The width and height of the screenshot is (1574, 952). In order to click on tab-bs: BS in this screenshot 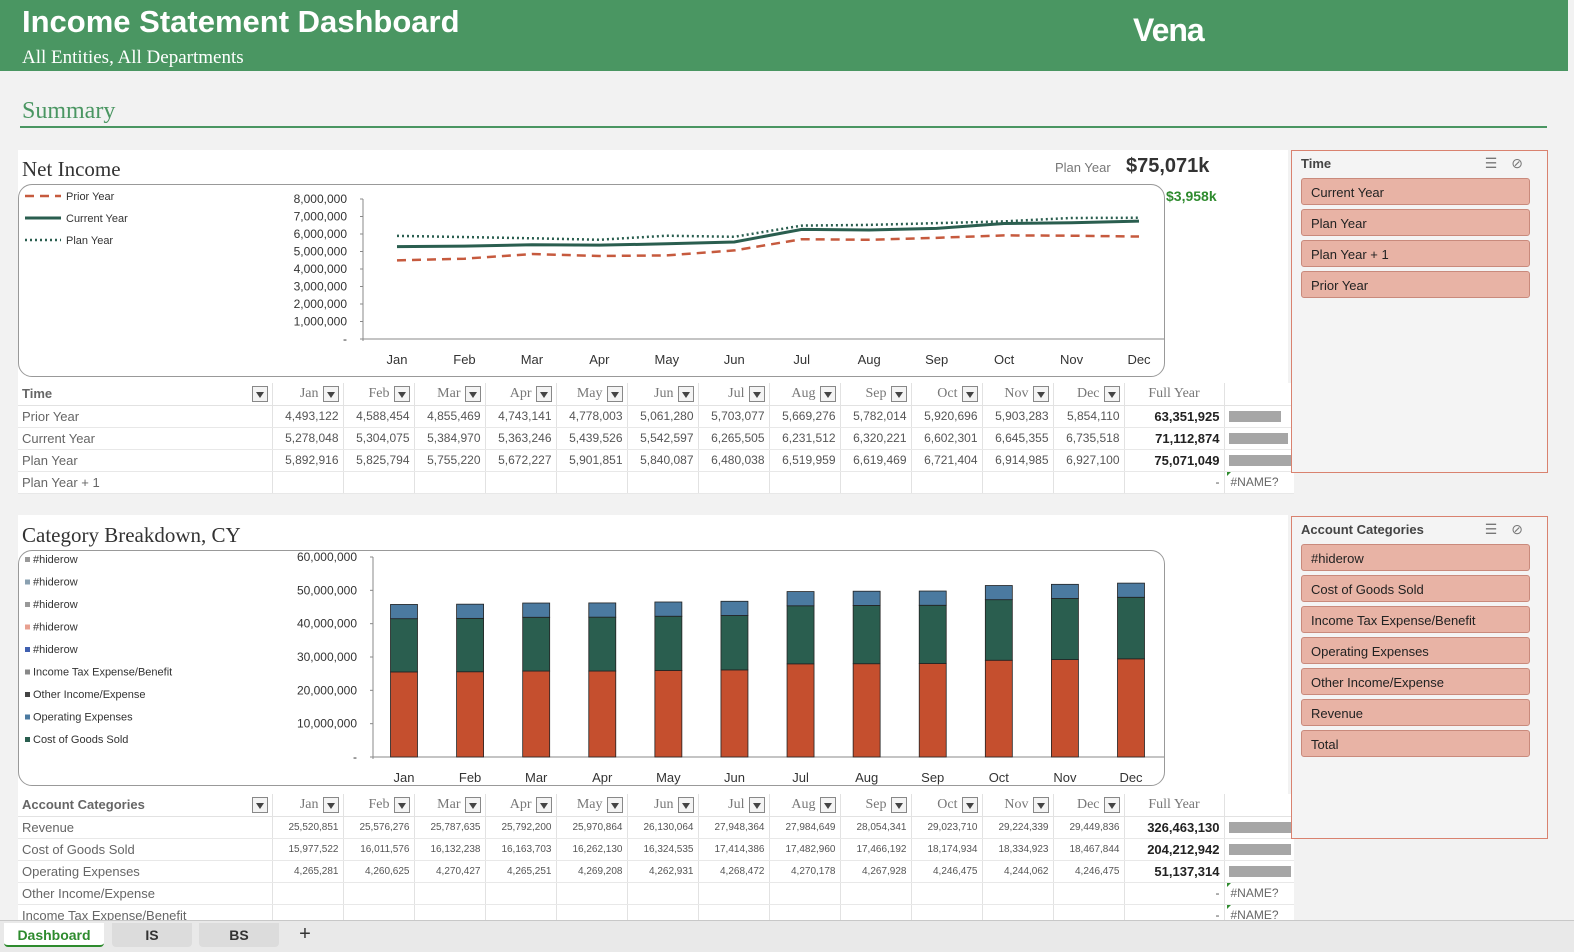, I will do `click(239, 935)`.